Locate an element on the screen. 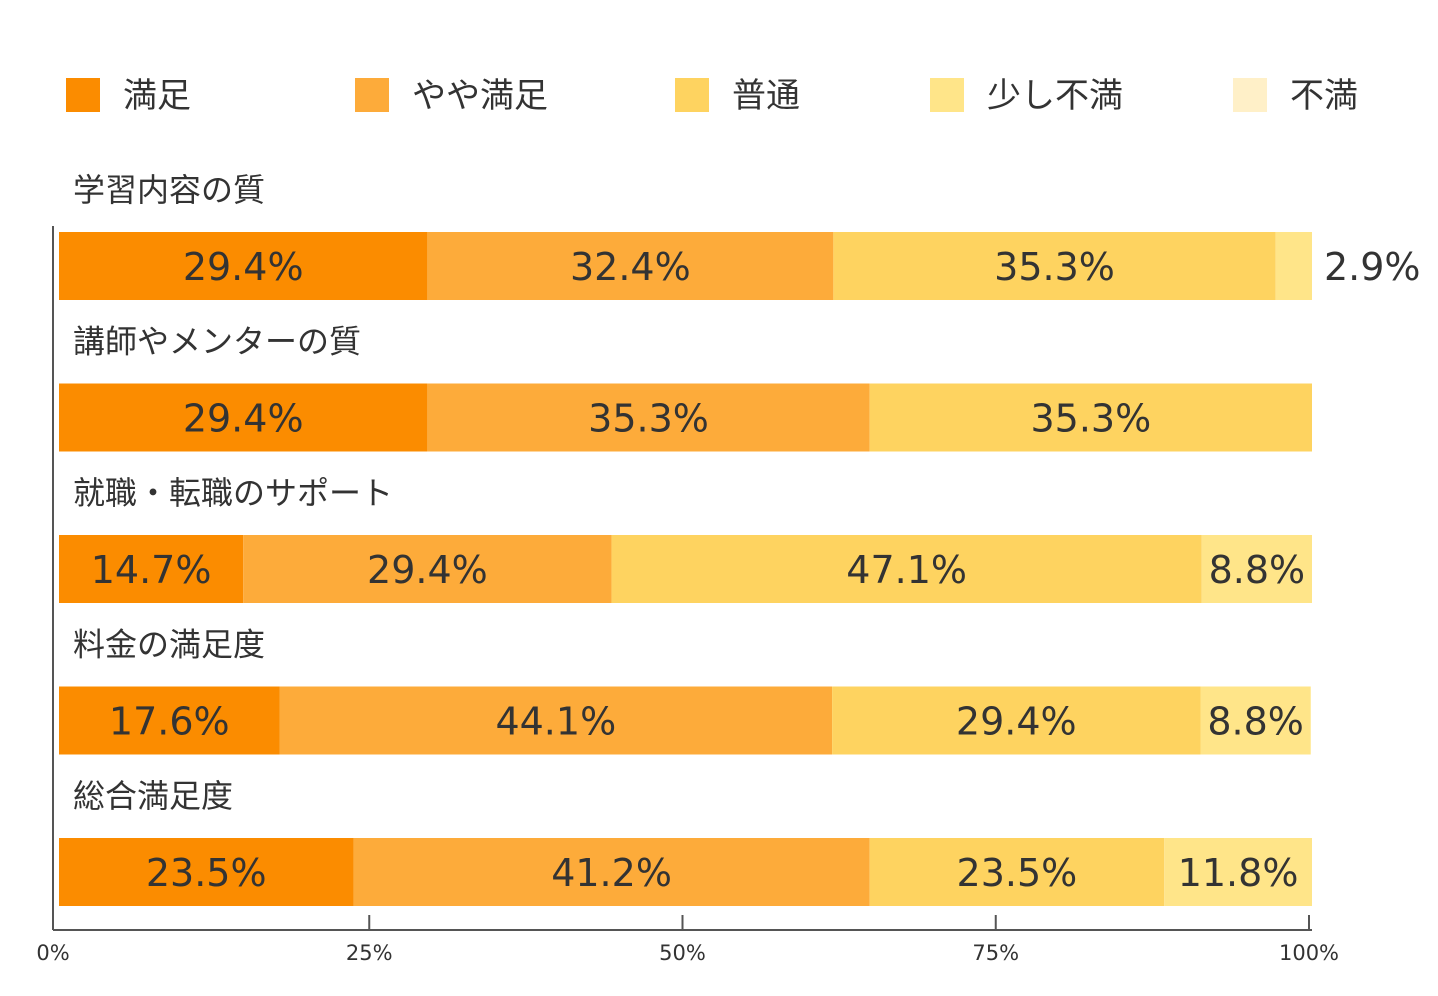 Image resolution: width=1438 pixels, height=996 pixels. category-label: 総合満足度 is located at coordinates (153, 796).